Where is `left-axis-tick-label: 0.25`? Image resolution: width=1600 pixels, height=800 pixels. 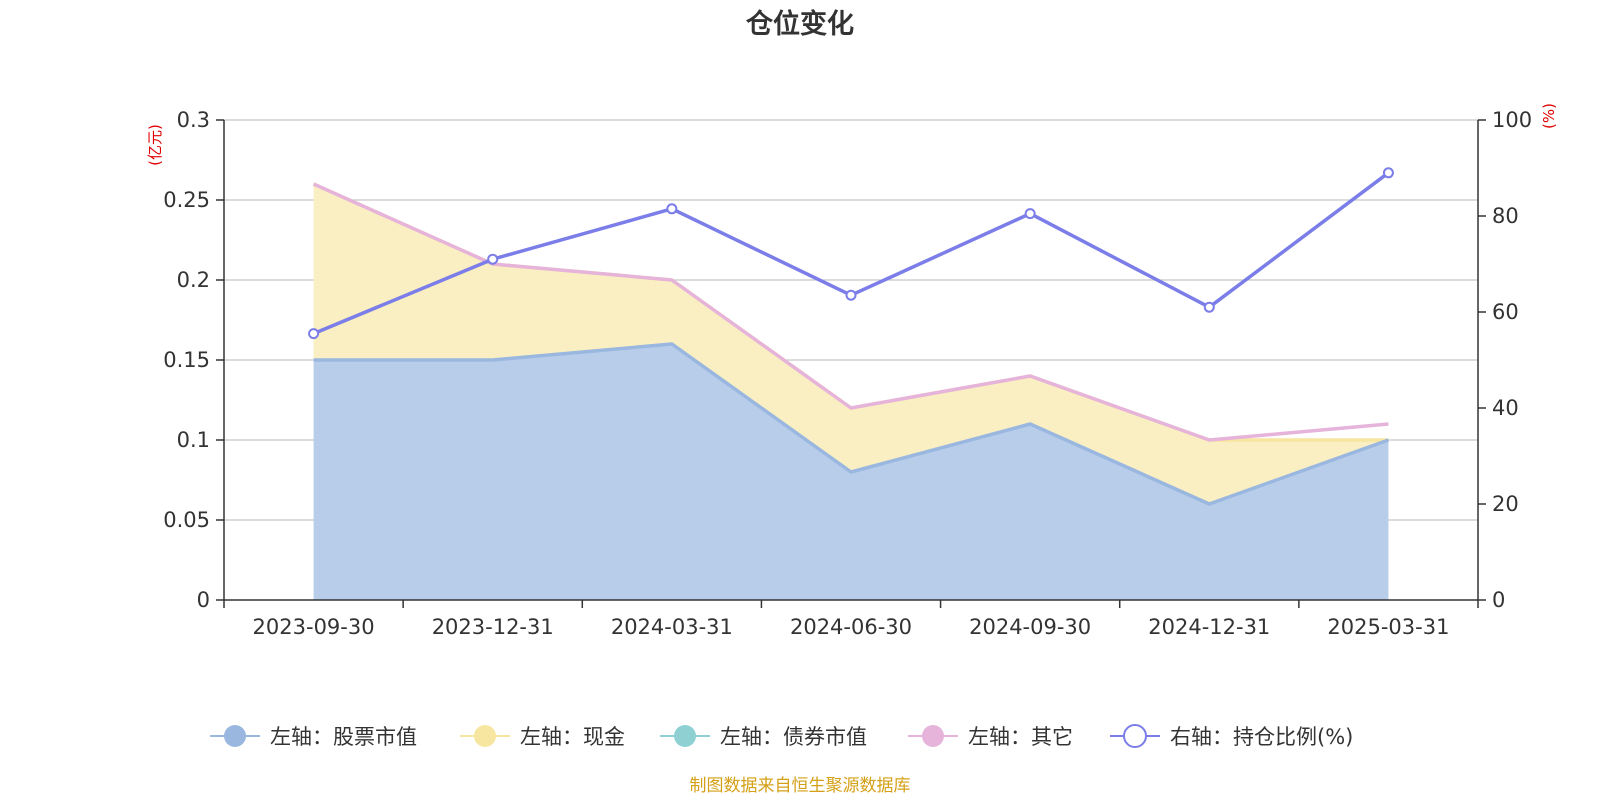
left-axis-tick-label: 0.25 is located at coordinates (186, 200).